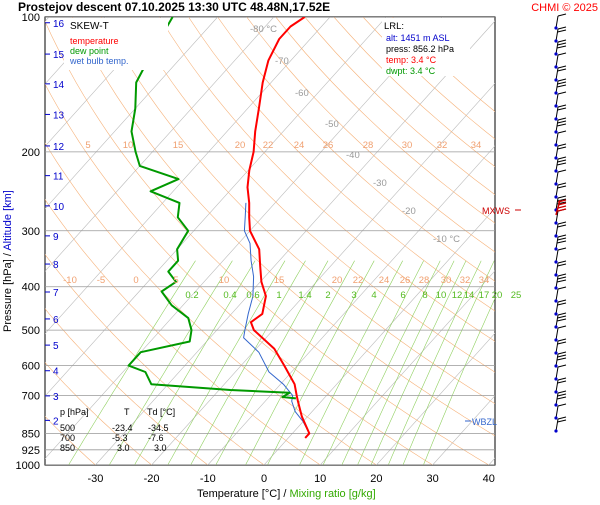 Image resolution: width=600 pixels, height=505 pixels. What do you see at coordinates (252, 295) in the screenshot?
I see `mixing-ratio-label: 0.6` at bounding box center [252, 295].